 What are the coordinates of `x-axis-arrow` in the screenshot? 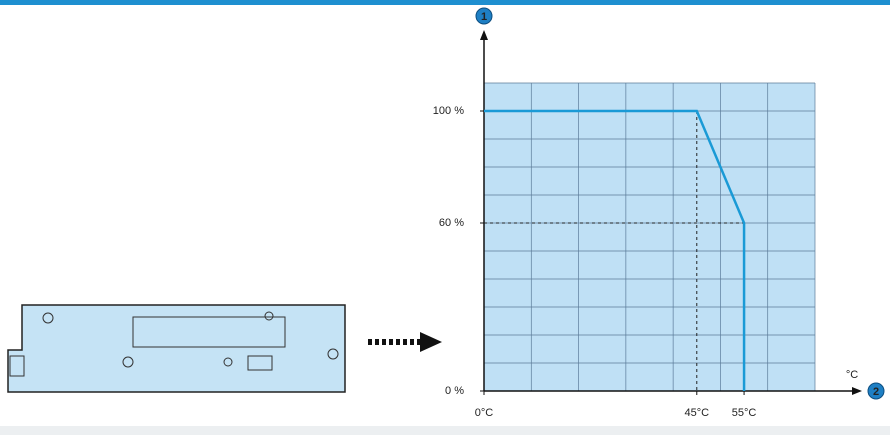 It's located at (857, 391).